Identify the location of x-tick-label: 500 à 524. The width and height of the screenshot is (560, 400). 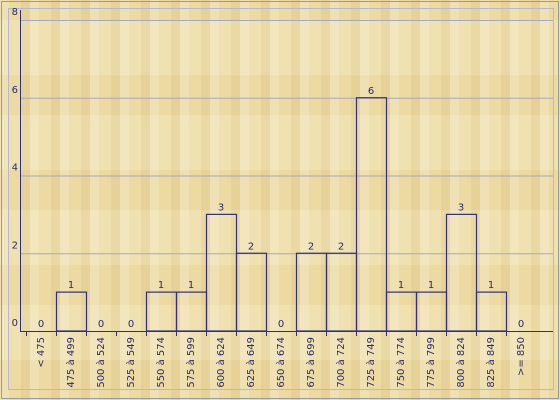
(101, 362).